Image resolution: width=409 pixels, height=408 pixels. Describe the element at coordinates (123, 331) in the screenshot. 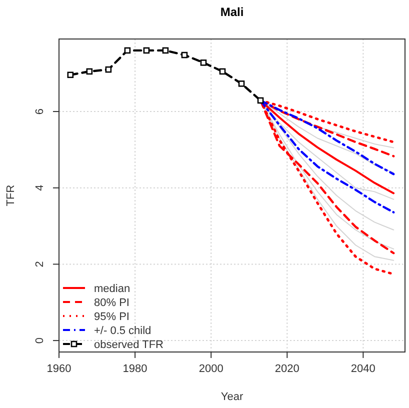

I see `legend-label: +/- 0.5 child` at that location.